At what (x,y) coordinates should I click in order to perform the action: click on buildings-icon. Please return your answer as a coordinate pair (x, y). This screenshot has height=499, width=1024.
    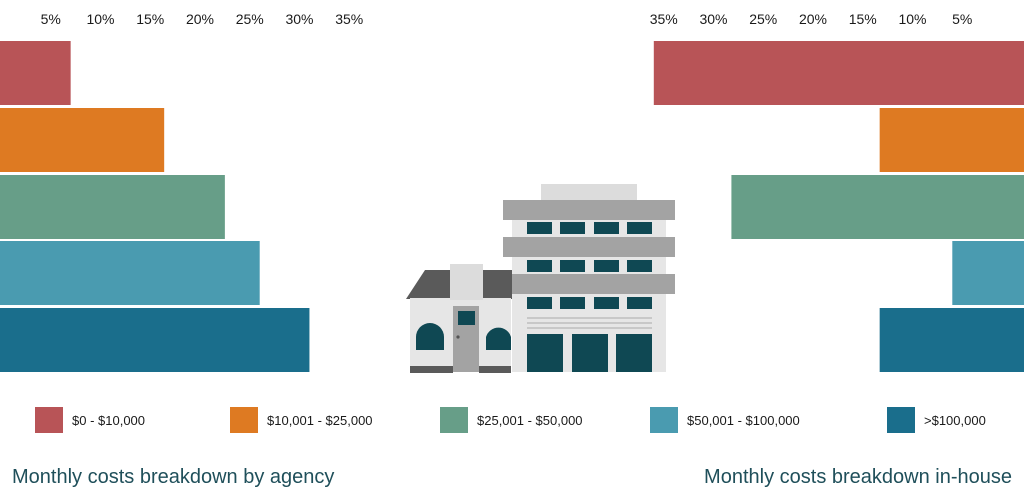
    Looking at the image, I should click on (540, 278).